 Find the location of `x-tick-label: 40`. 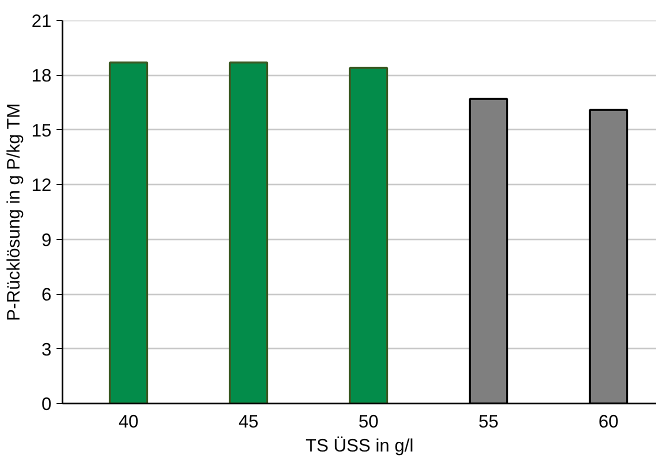

x-tick-label: 40 is located at coordinates (128, 422).